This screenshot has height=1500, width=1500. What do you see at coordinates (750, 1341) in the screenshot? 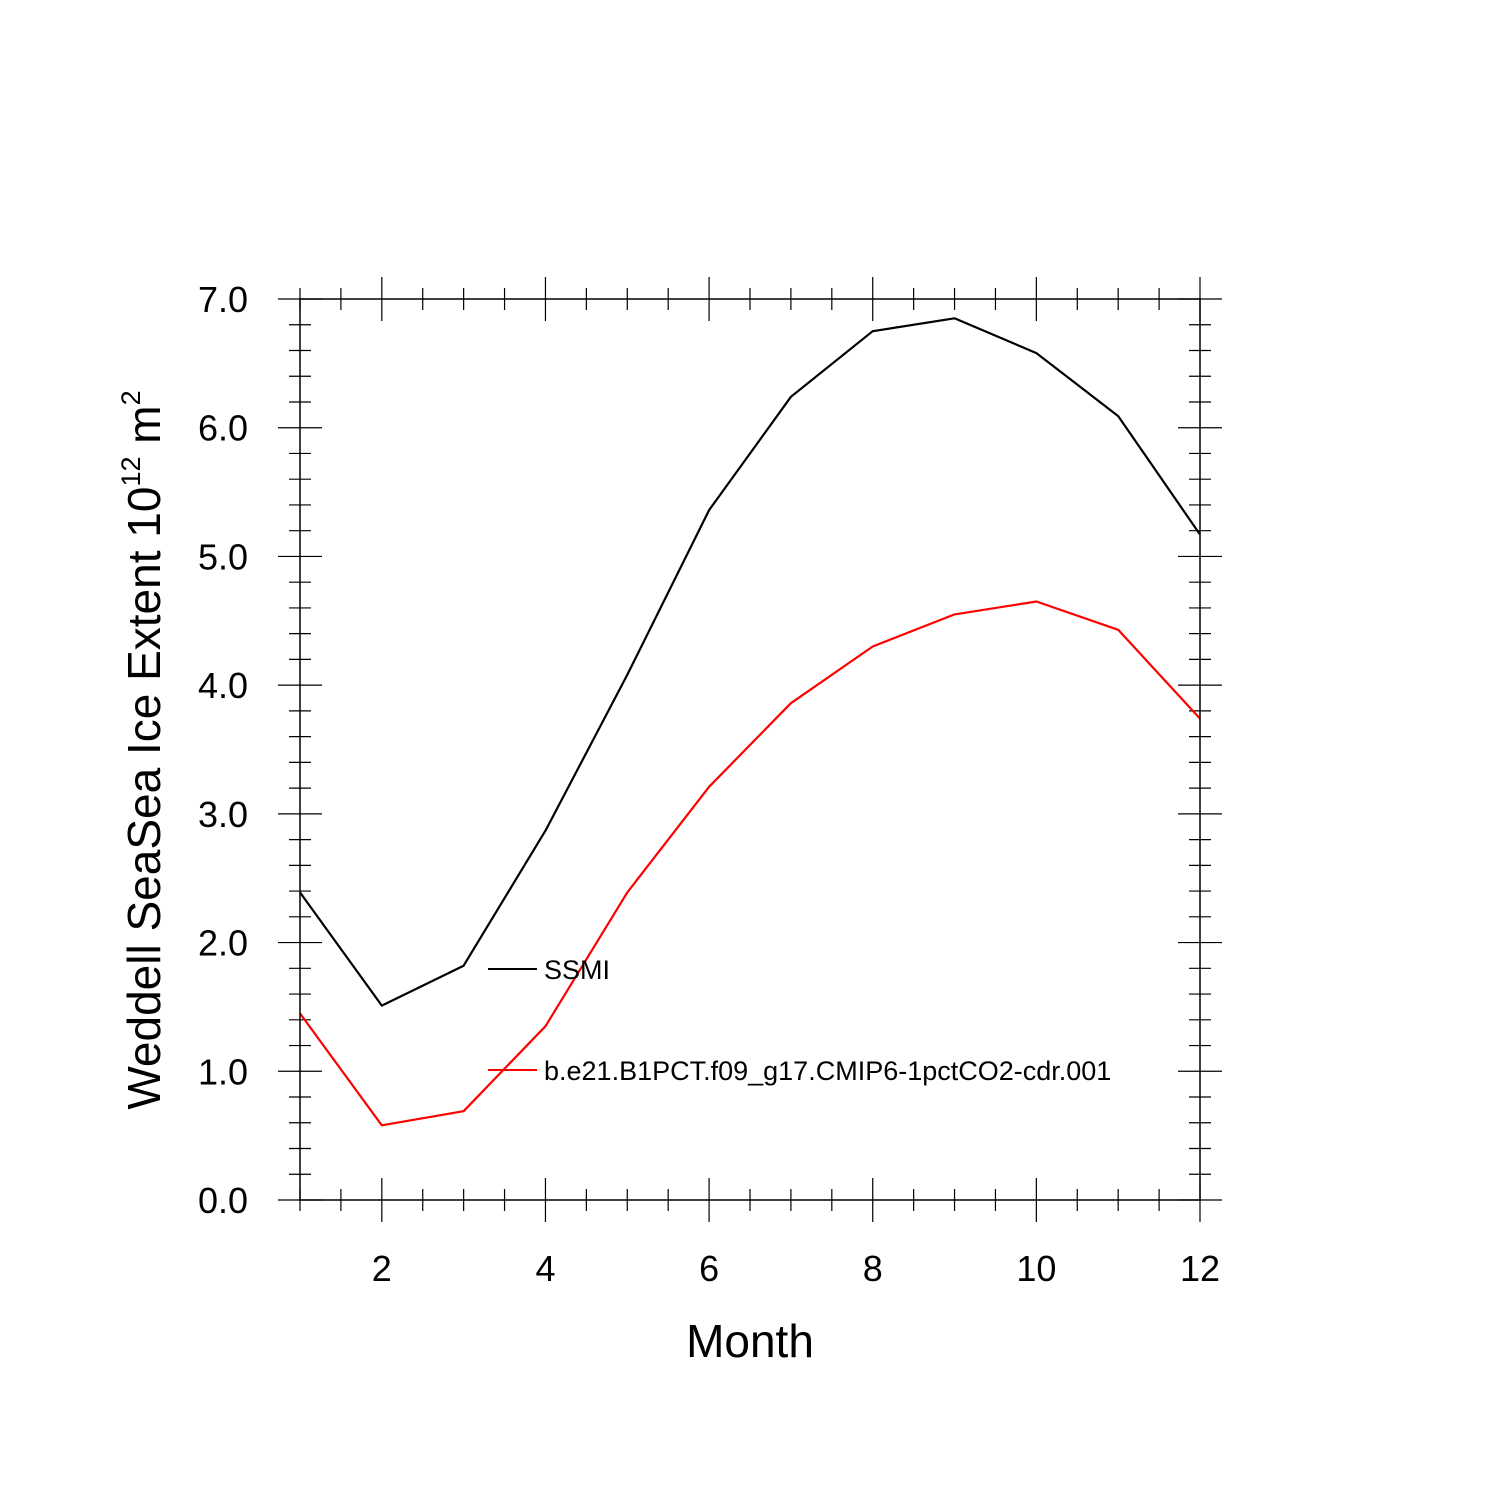
I see `x-axis-title: Month` at bounding box center [750, 1341].